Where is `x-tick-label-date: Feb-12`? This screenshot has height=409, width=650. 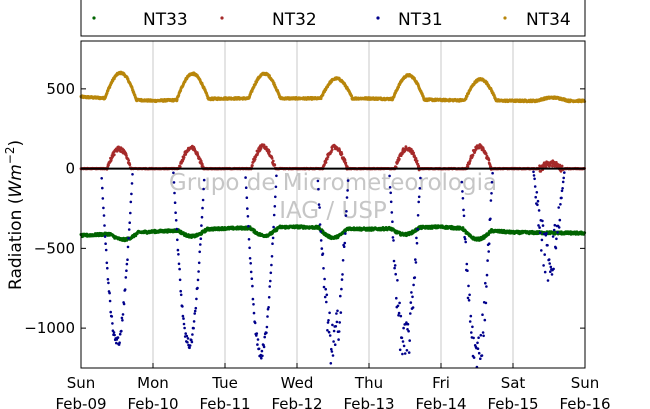
x-tick-label-date: Feb-12 is located at coordinates (296, 402).